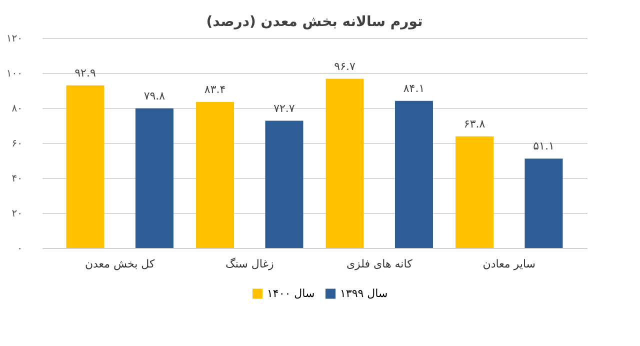 Image resolution: width=640 pixels, height=346 pixels. What do you see at coordinates (414, 88) in the screenshot?
I see `data-label: ۸۴.۱` at bounding box center [414, 88].